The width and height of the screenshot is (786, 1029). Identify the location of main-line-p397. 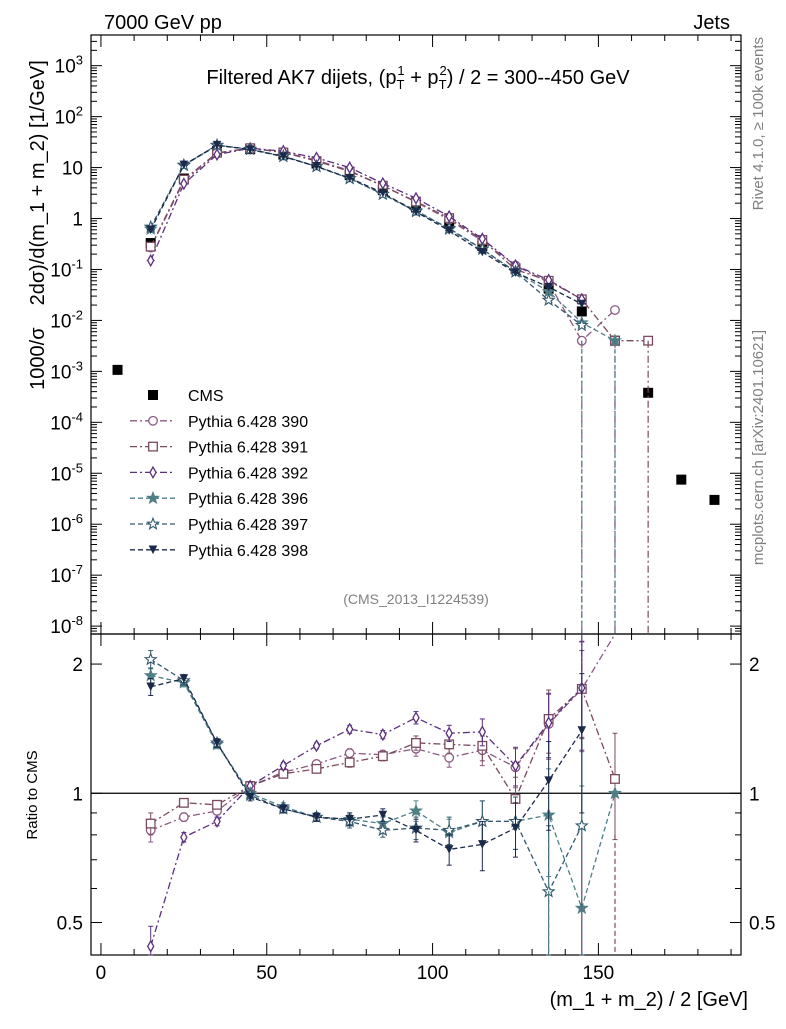
(366, 235).